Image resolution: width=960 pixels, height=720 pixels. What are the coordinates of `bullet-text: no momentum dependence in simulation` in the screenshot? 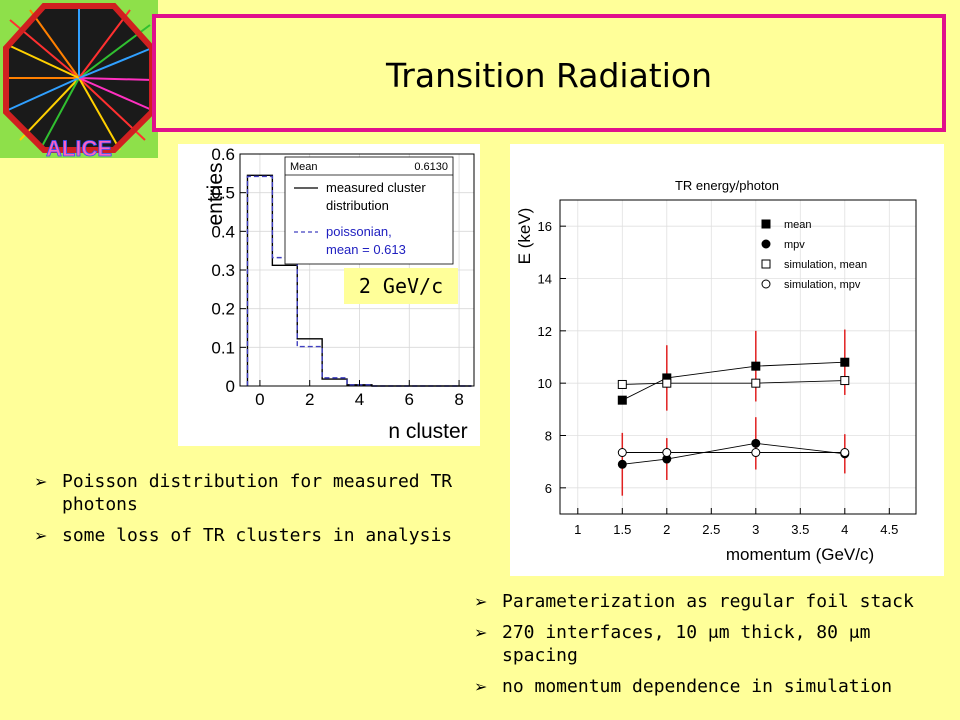 It's located at (697, 686).